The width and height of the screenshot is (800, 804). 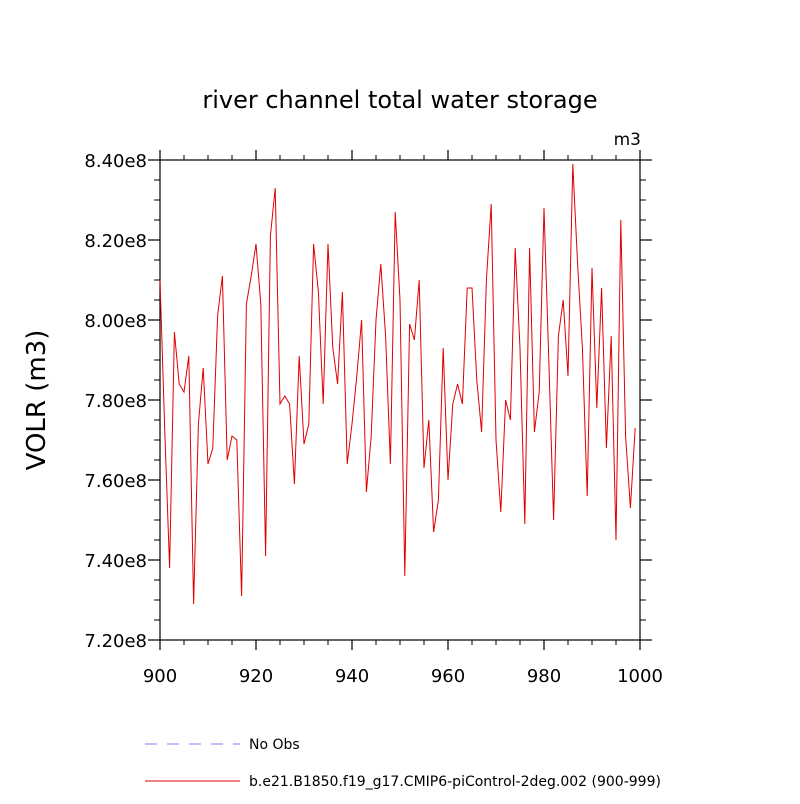 What do you see at coordinates (544, 676) in the screenshot?
I see `x-tick-label: 980` at bounding box center [544, 676].